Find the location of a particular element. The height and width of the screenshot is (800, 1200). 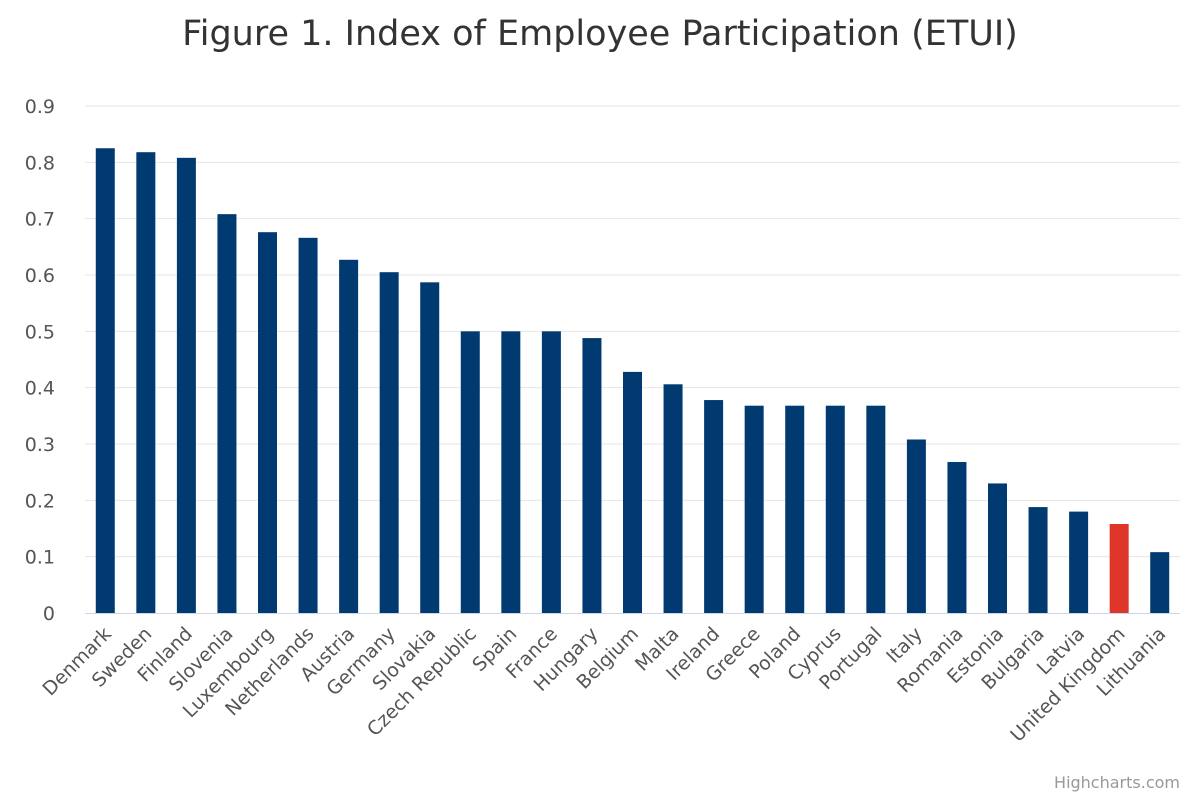

bar-france is located at coordinates (551, 472).